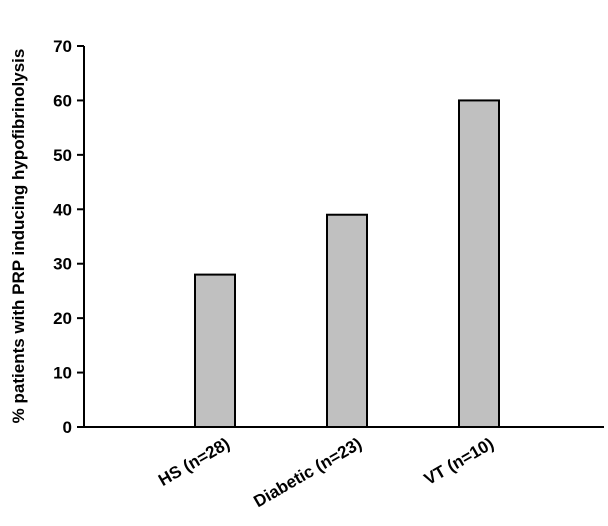 Image resolution: width=608 pixels, height=526 pixels. Describe the element at coordinates (62, 100) in the screenshot. I see `y-tick-label: 60` at that location.